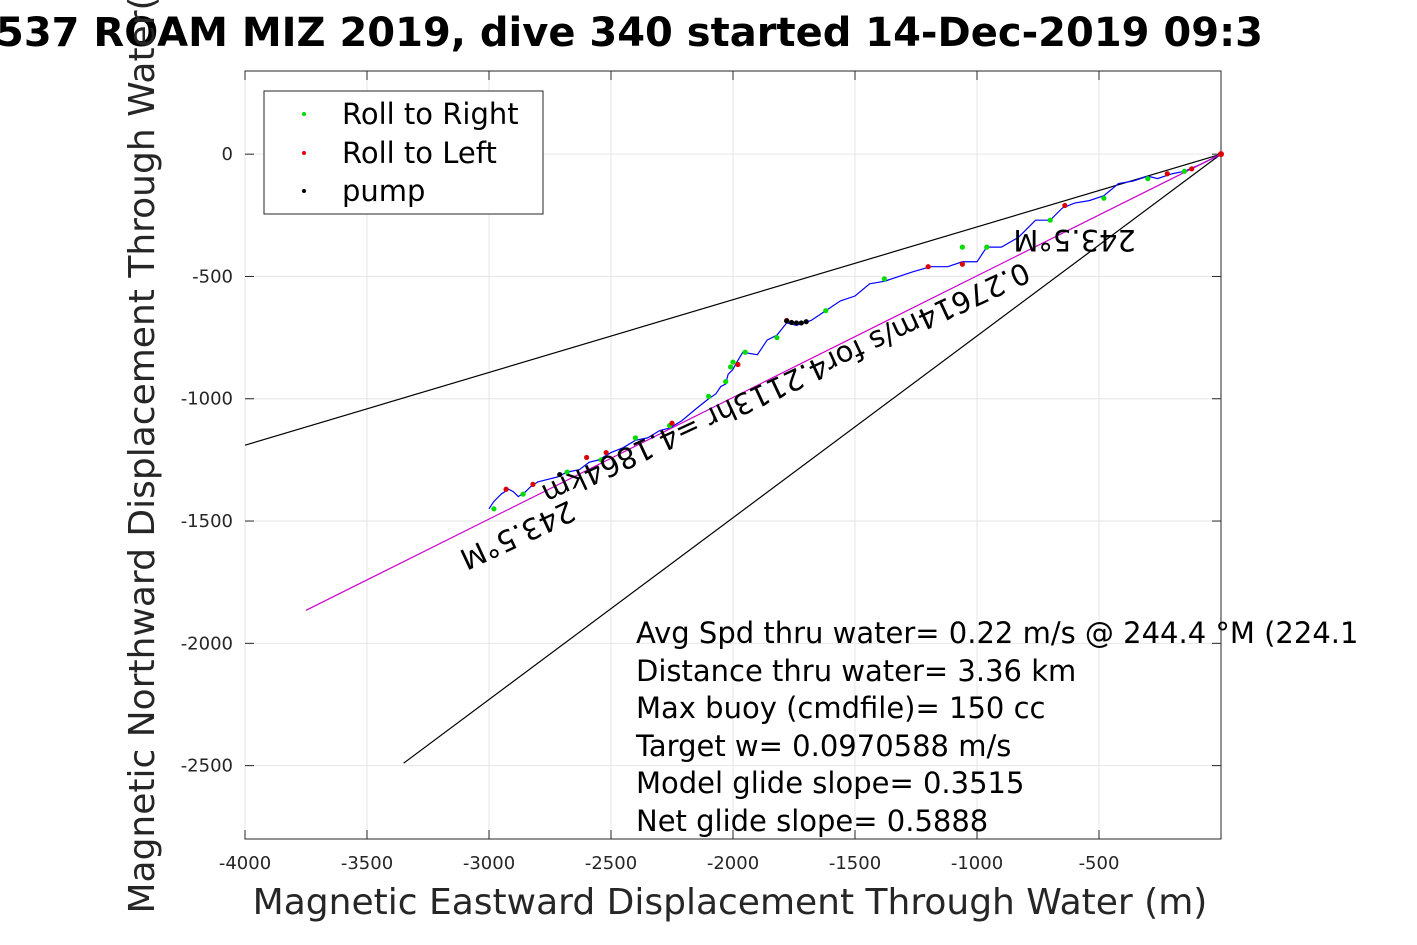 Image resolution: width=1417 pixels, height=945 pixels. What do you see at coordinates (856, 671) in the screenshot?
I see `stat-distance: Distance thru water= 3.36 km` at bounding box center [856, 671].